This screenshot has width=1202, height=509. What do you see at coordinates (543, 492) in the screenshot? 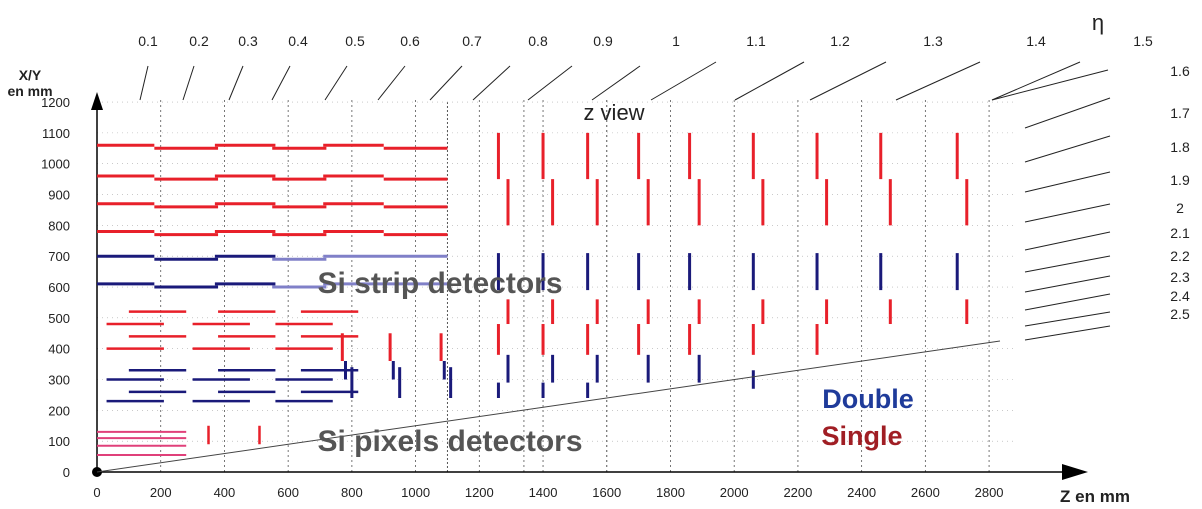
I see `x-tick-label: 1400` at bounding box center [543, 492].